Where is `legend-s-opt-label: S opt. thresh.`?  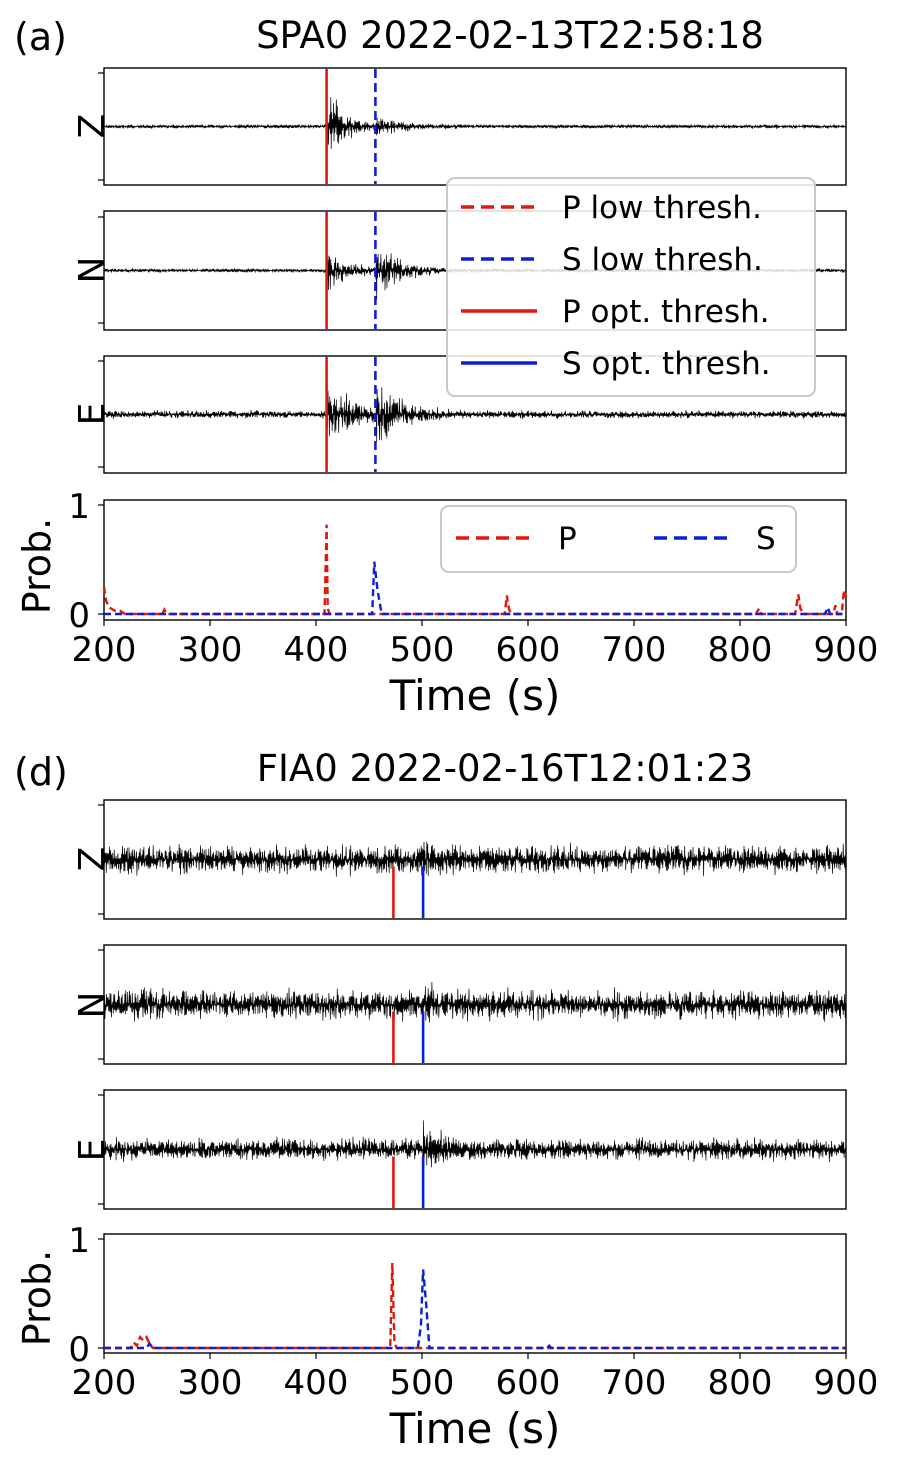 legend-s-opt-label: S opt. thresh. is located at coordinates (666, 364).